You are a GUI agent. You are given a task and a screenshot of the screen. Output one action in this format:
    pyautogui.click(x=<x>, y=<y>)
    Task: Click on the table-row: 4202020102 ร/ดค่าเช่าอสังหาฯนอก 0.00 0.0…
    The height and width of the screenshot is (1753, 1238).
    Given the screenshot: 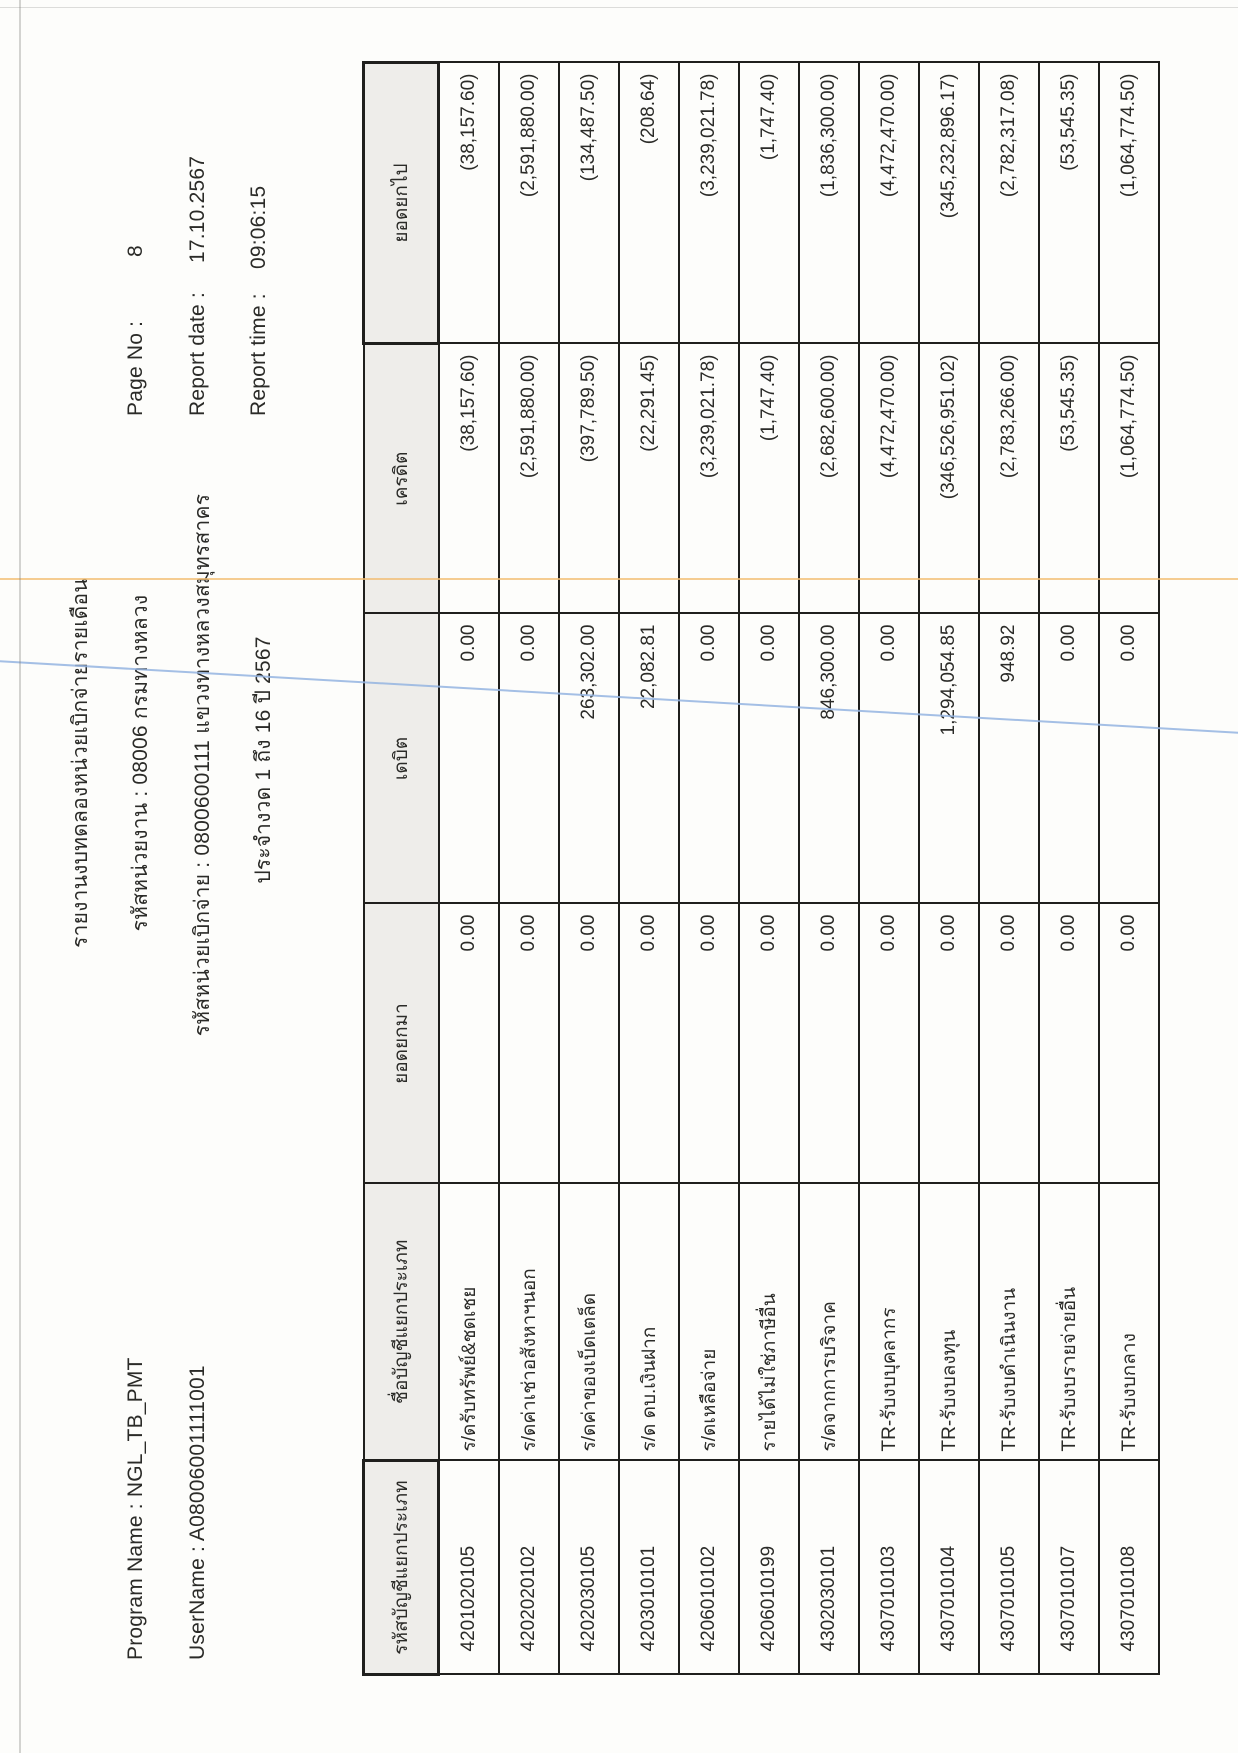 What is the action you would take?
    pyautogui.click(x=528, y=868)
    